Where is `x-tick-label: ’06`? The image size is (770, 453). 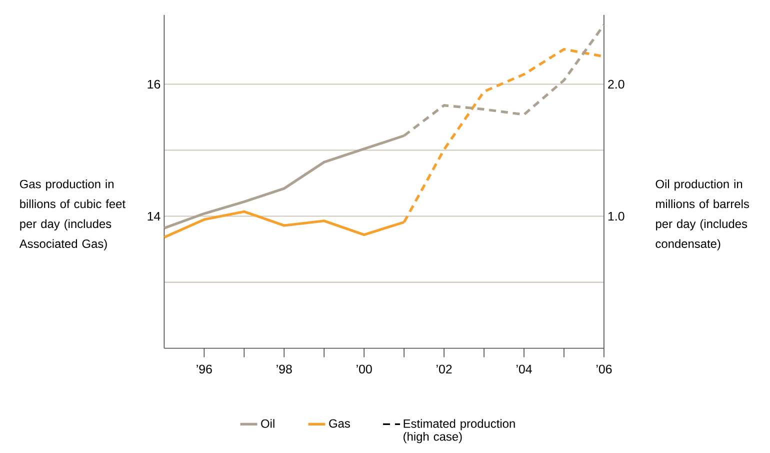 x-tick-label: ’06 is located at coordinates (604, 369).